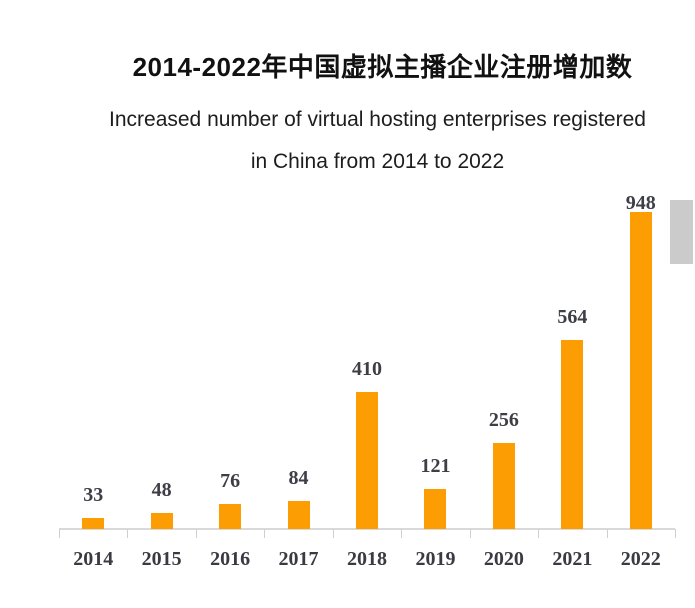 This screenshot has height=608, width=695. I want to click on x-axis-label-2015: 2015, so click(161, 559).